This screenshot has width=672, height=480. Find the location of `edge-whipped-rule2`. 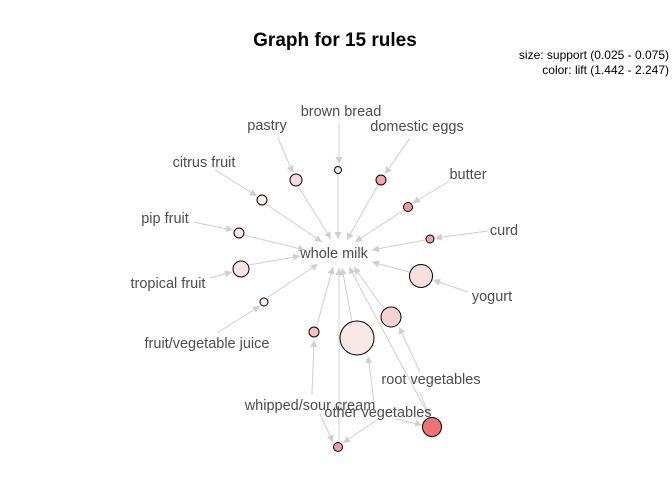

edge-whipped-rule2 is located at coordinates (326, 428).